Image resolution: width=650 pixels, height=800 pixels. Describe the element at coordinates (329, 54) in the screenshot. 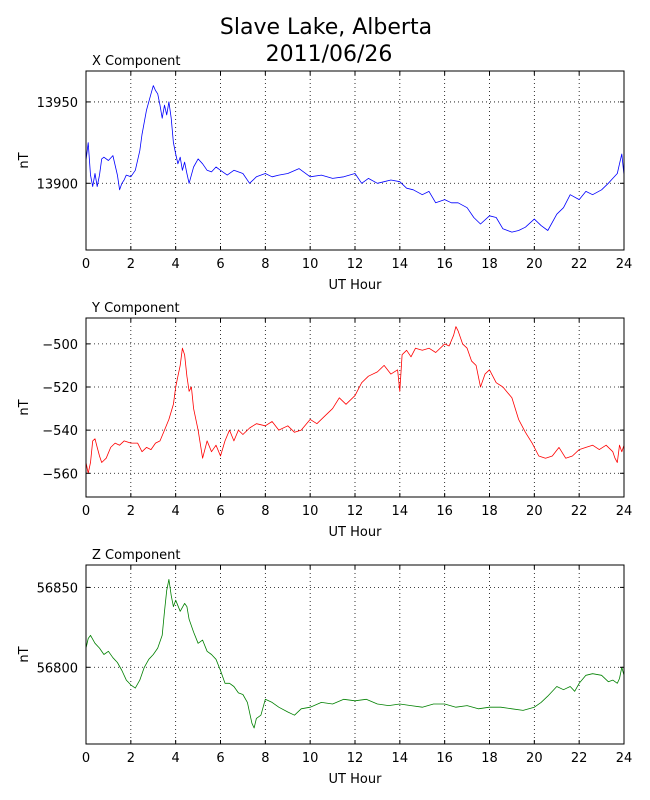

I see `figure-subtitle: 2011/06/26` at that location.